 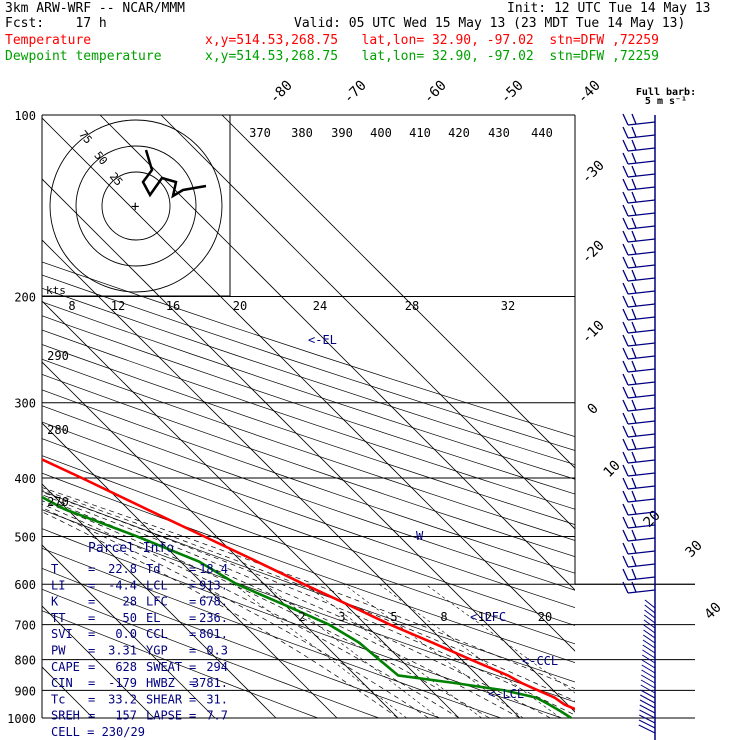 What do you see at coordinates (593, 409) in the screenshot?
I see `isotherm-label: 0` at bounding box center [593, 409].